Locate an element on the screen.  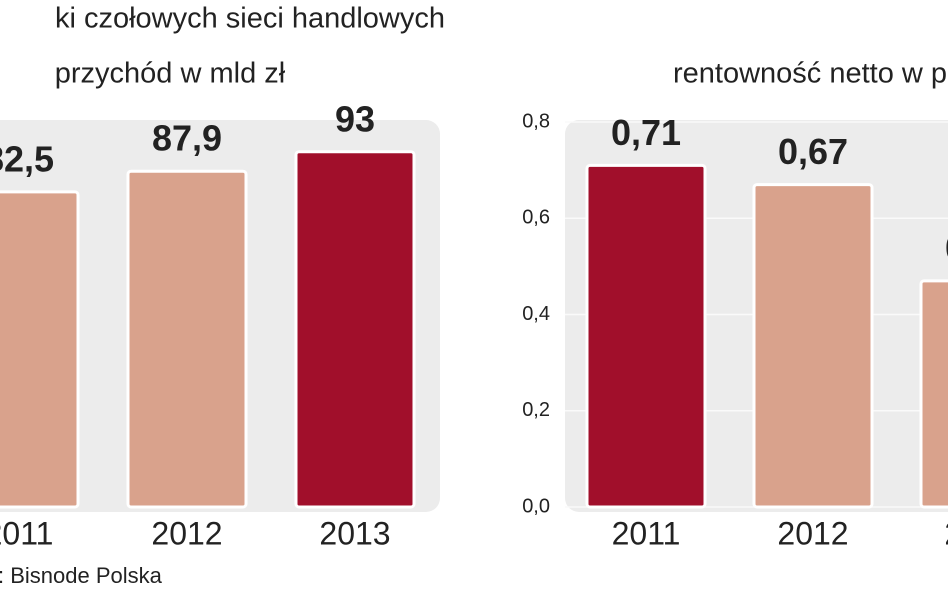
value-label: 0,71 is located at coordinates (646, 132).